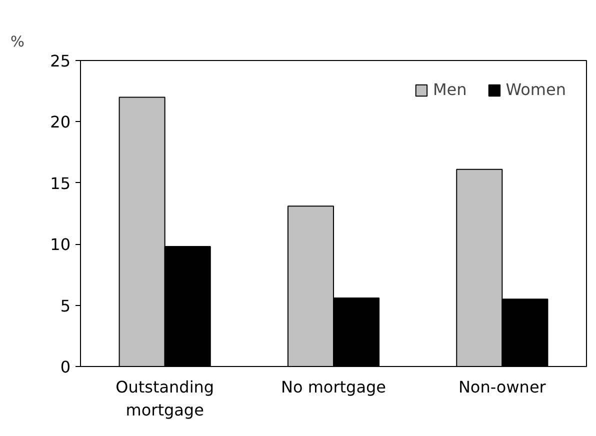 This screenshot has height=436, width=596. What do you see at coordinates (60, 122) in the screenshot?
I see `y-tick-label: 20` at bounding box center [60, 122].